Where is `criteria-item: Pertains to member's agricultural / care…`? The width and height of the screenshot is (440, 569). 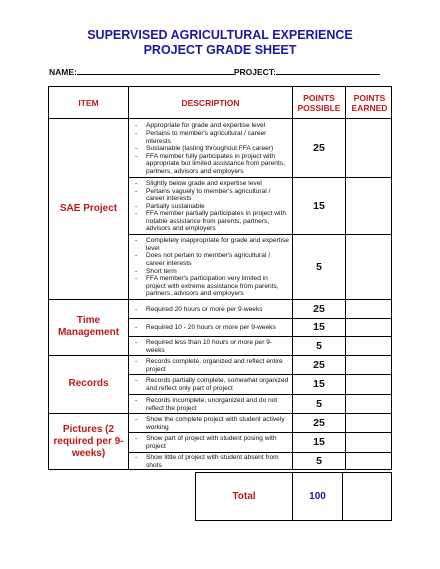
criteria-item: Pertains to member's agricultural / care… is located at coordinates (211, 137).